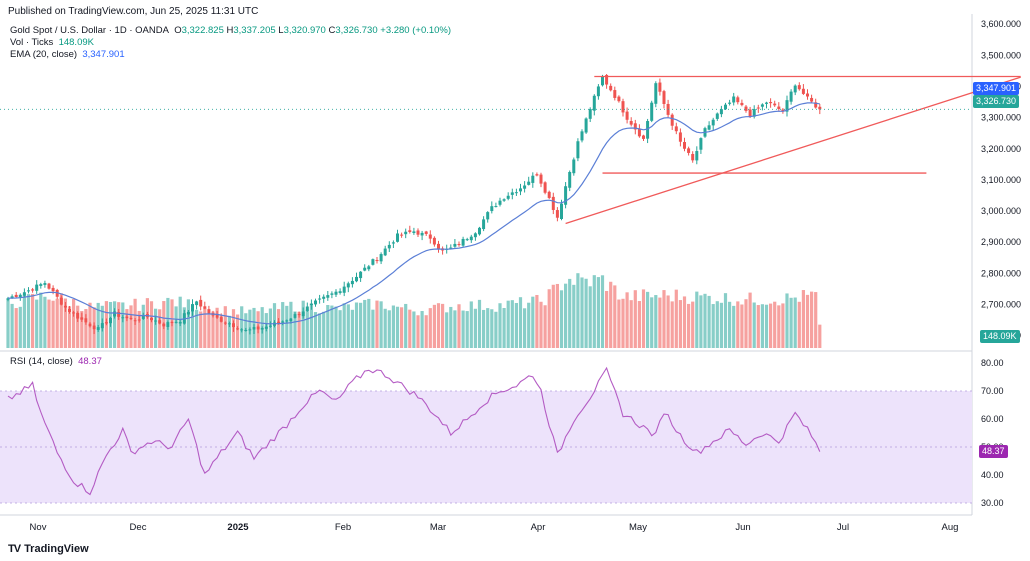 Image resolution: width=1030 pixels, height=561 pixels. What do you see at coordinates (343, 527) in the screenshot?
I see `time-tick-label: Feb` at bounding box center [343, 527].